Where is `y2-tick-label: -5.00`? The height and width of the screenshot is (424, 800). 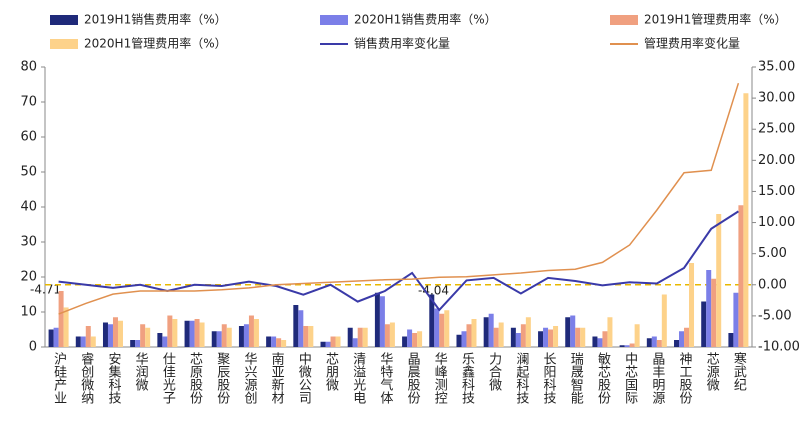 y2-tick-label: -5.00 is located at coordinates (775, 315).